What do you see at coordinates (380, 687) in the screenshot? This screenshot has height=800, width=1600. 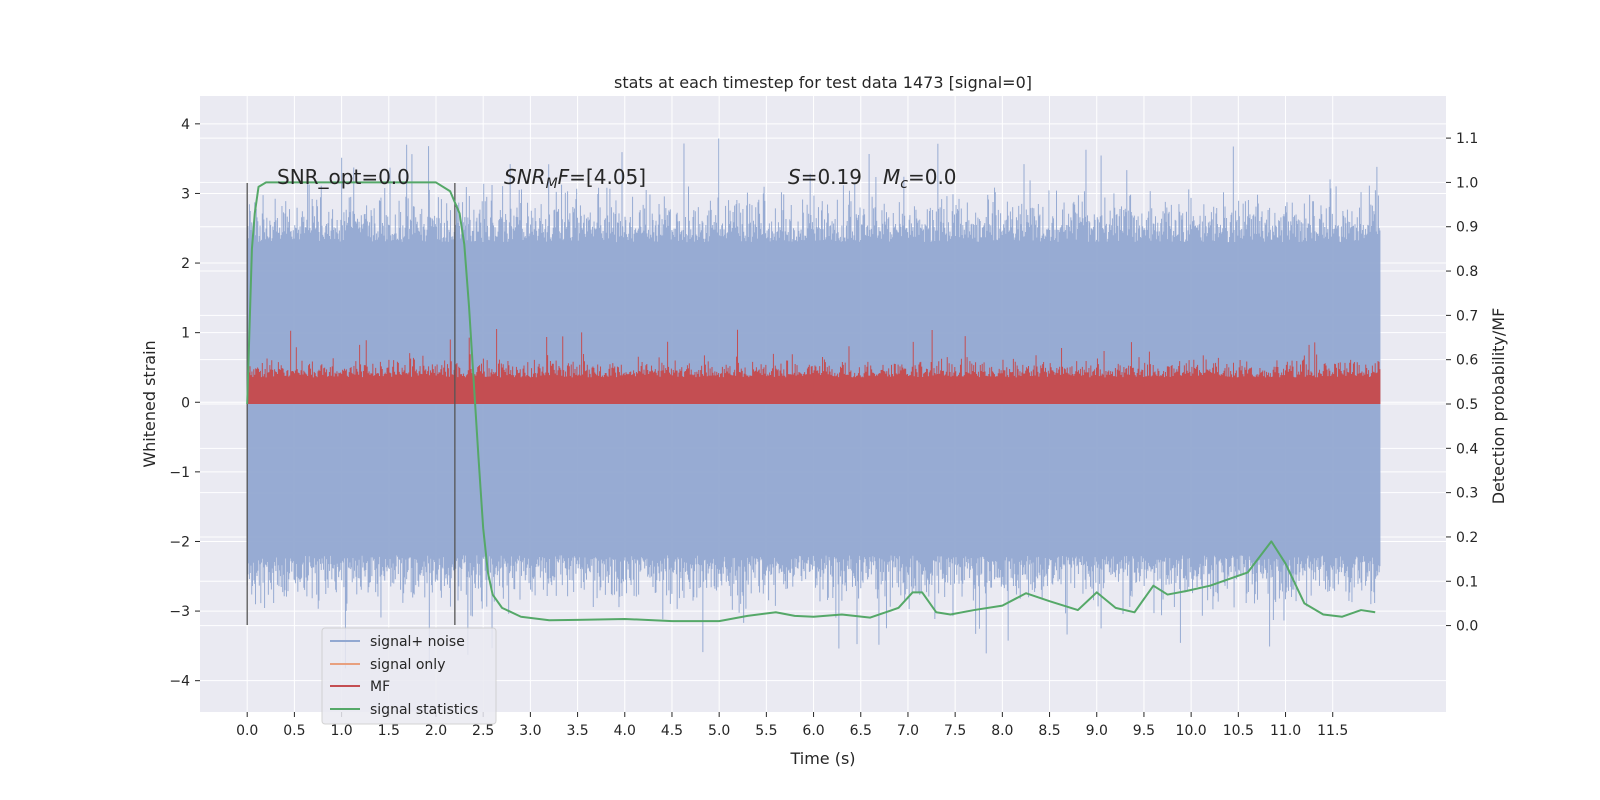 I see `legend-label-mf: MF` at bounding box center [380, 687].